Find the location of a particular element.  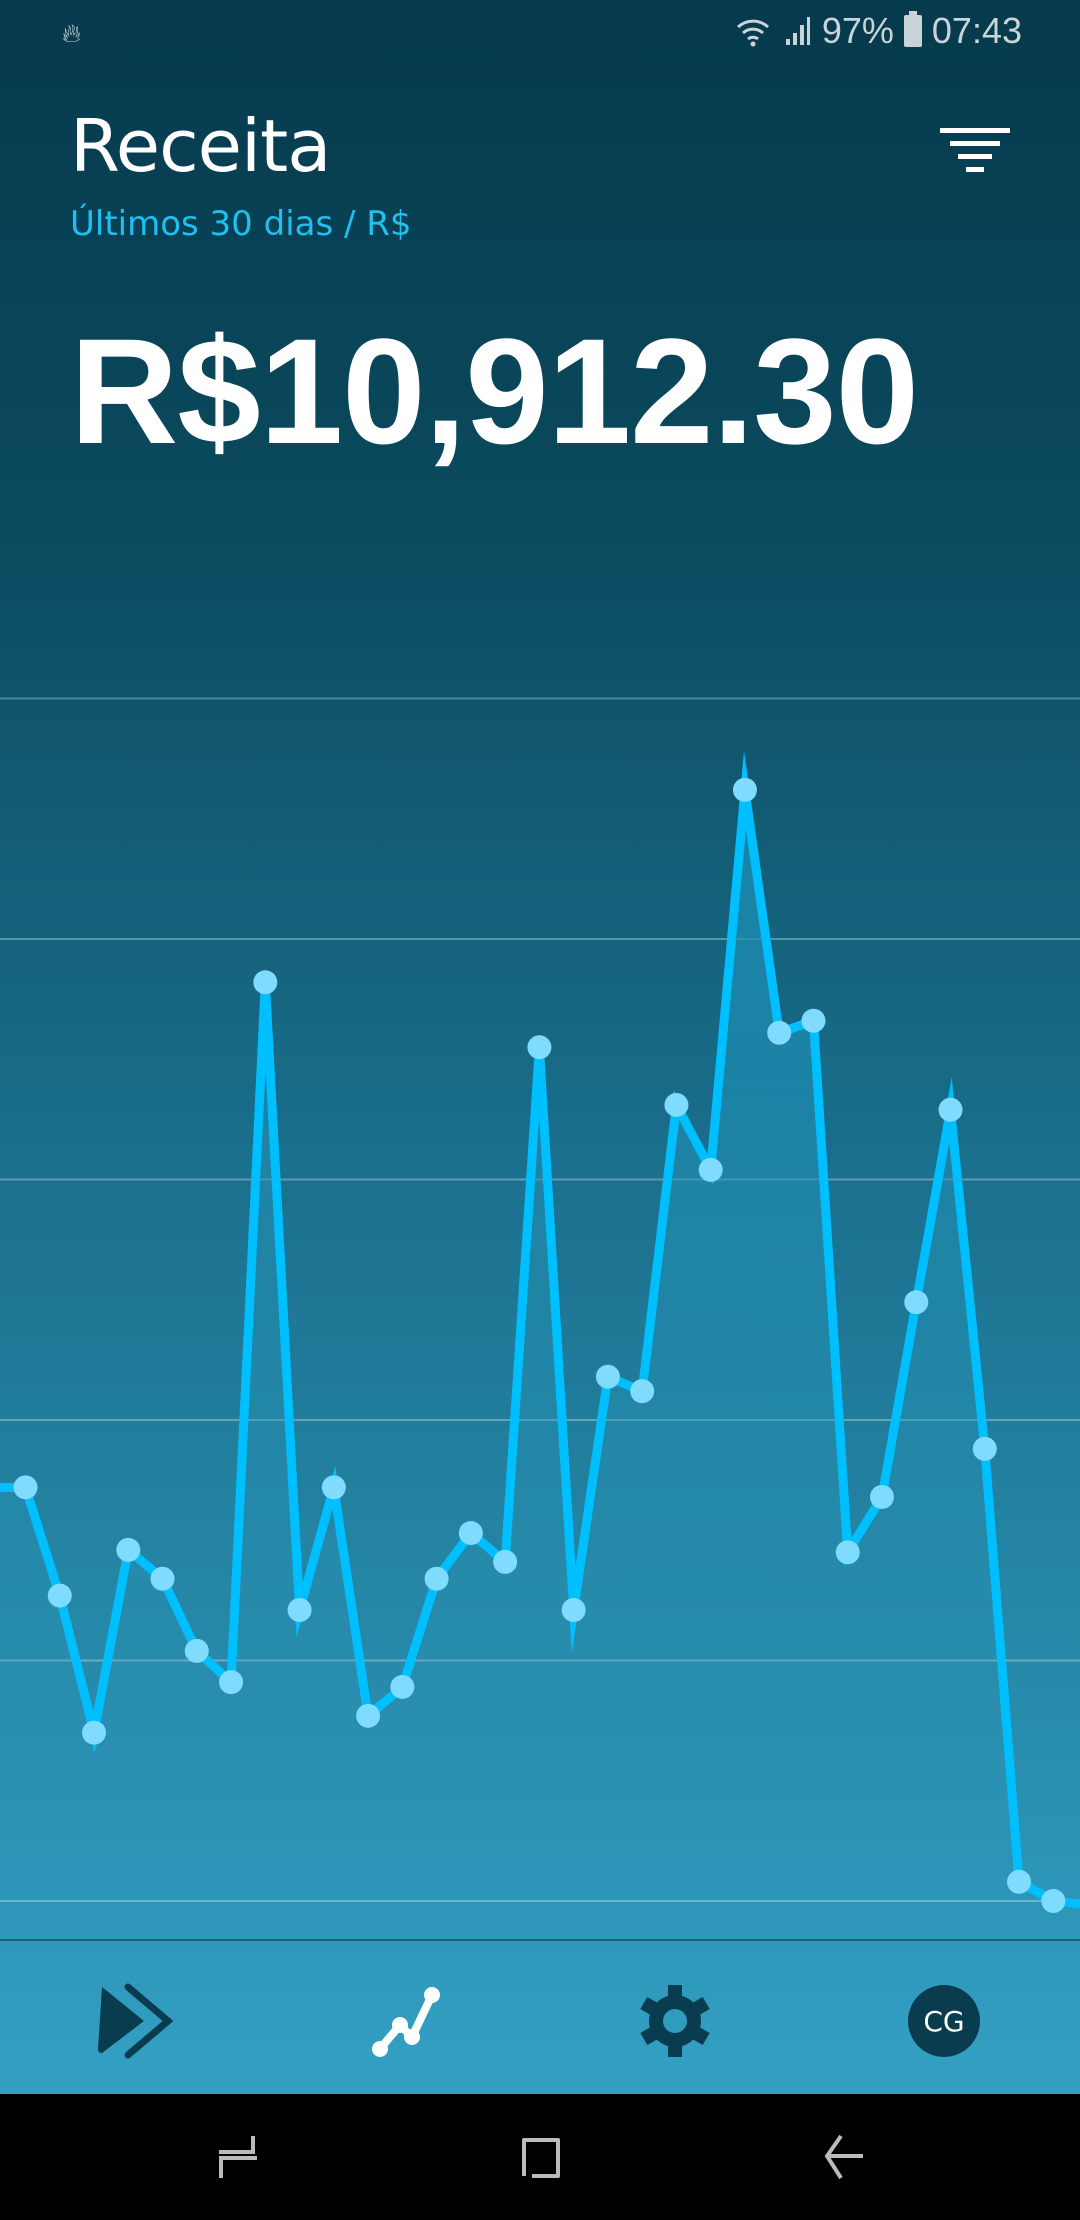

avatar: CG is located at coordinates (944, 2021).